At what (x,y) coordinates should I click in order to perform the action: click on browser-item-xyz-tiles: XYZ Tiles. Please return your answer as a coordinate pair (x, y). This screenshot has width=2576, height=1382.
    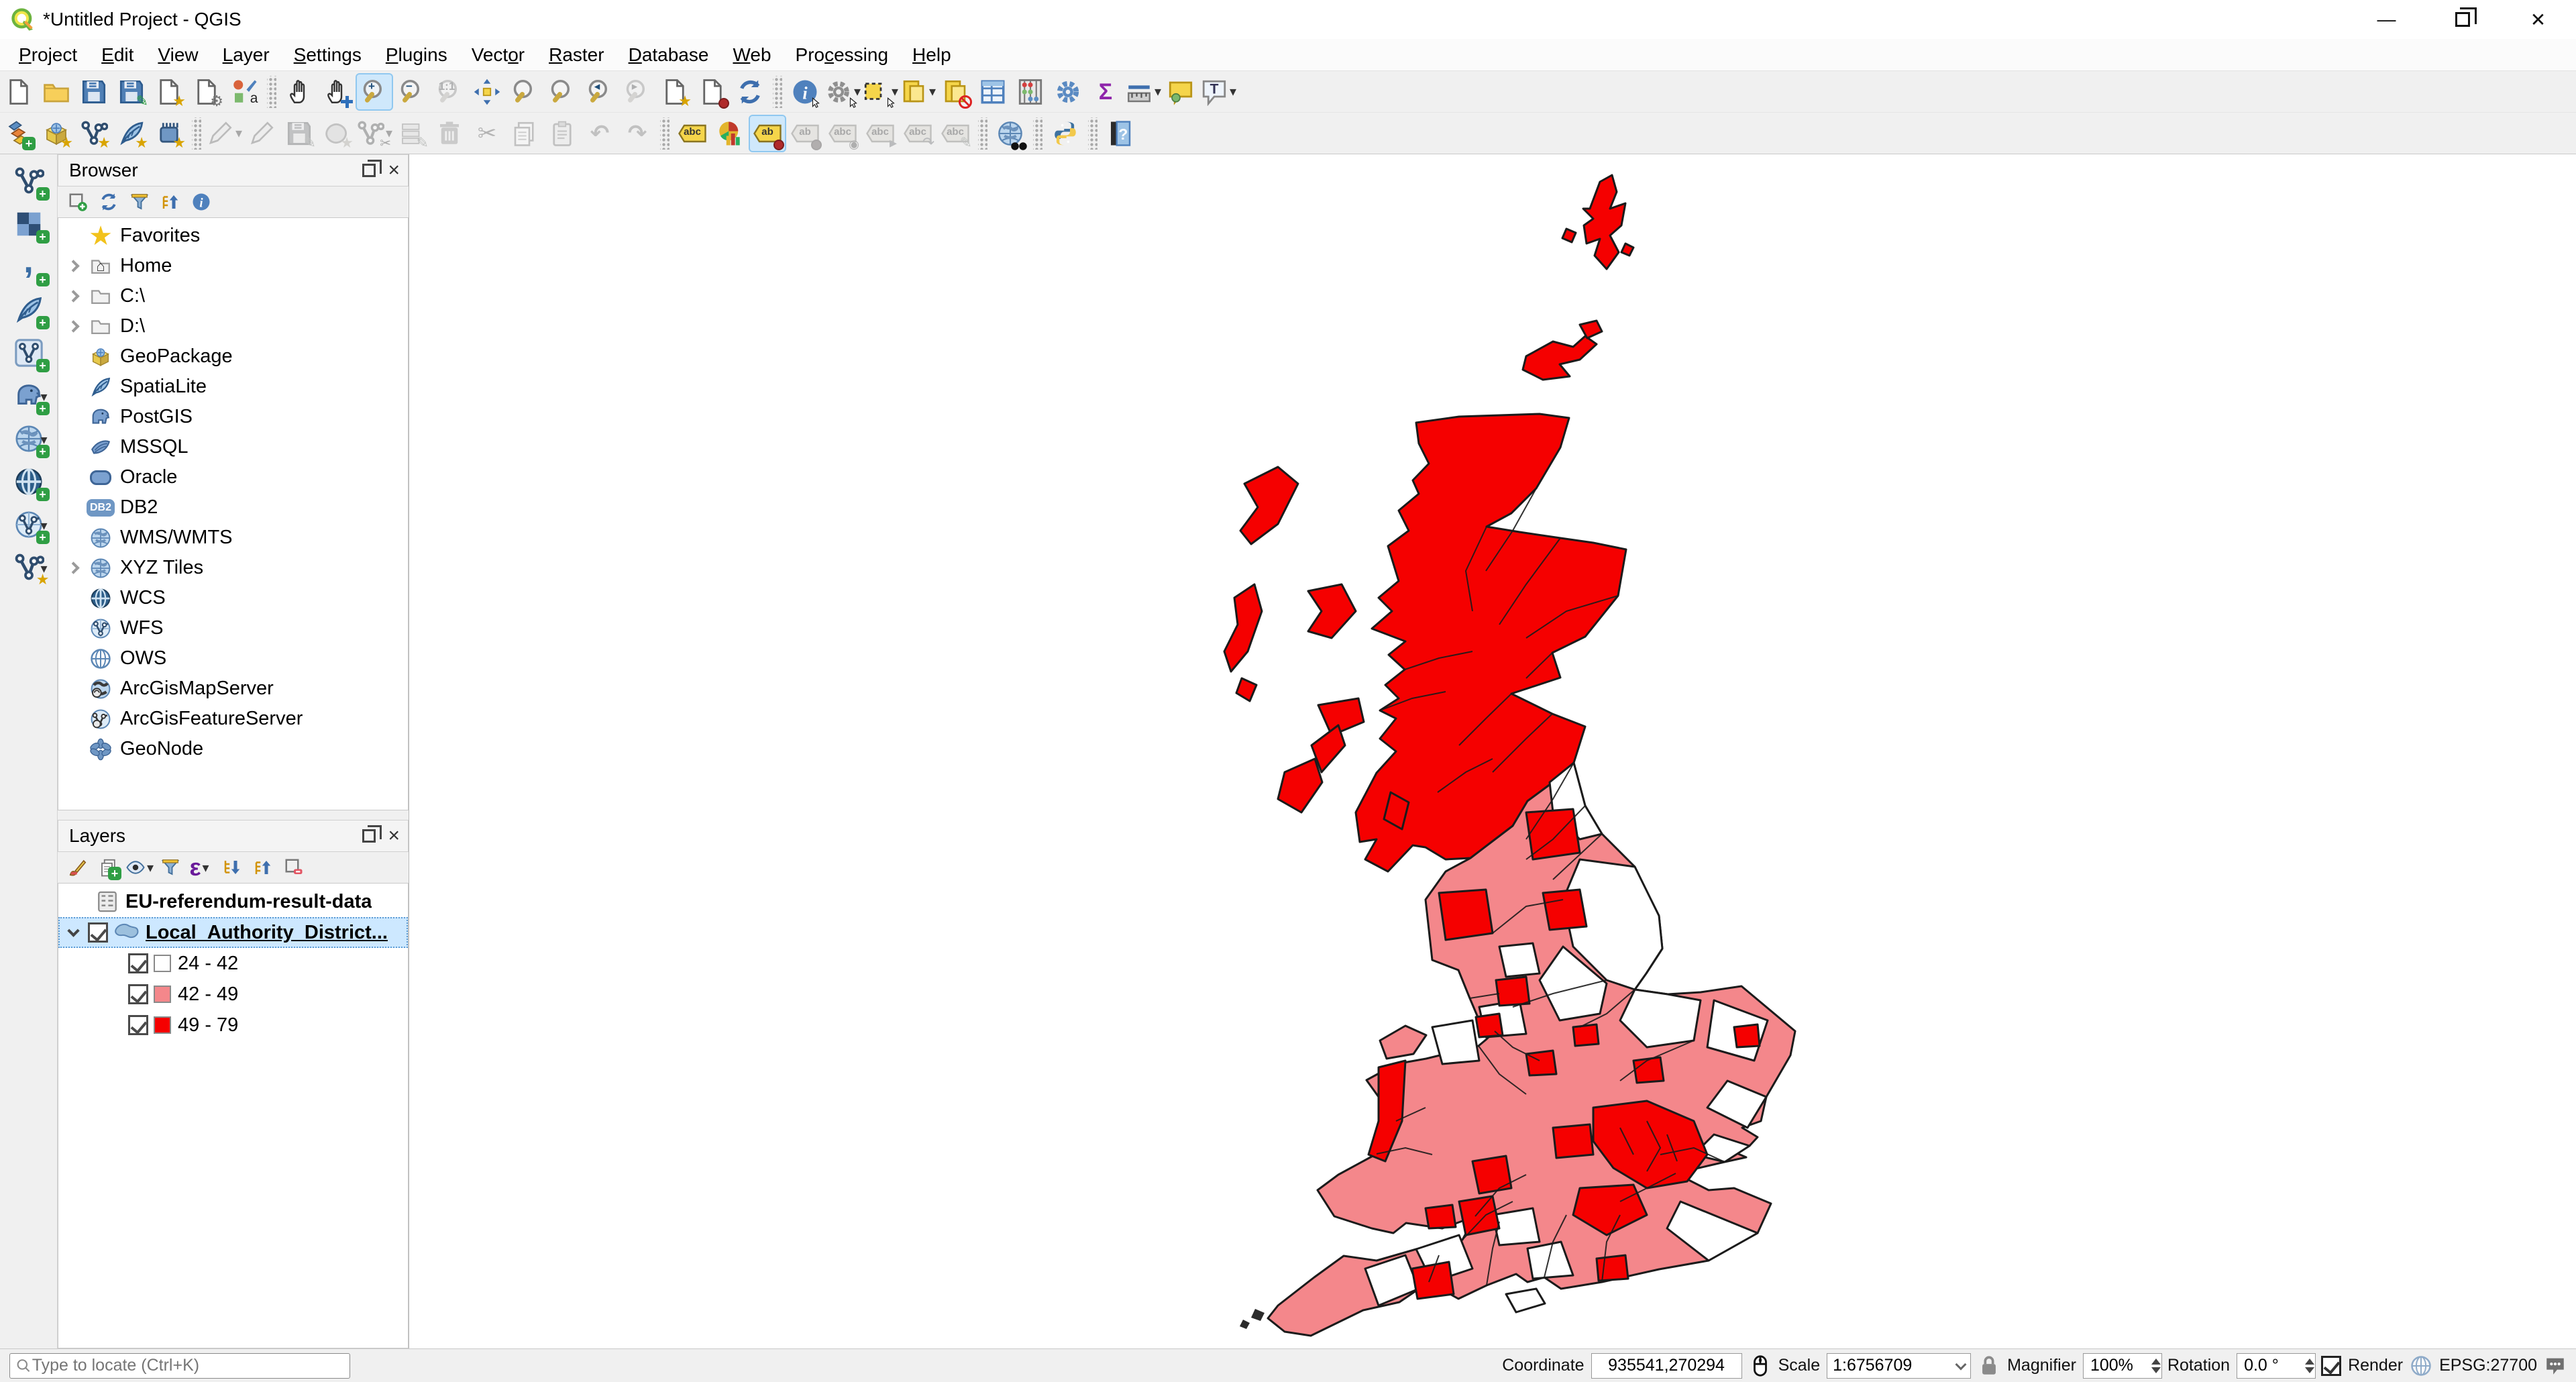
    Looking at the image, I should click on (233, 568).